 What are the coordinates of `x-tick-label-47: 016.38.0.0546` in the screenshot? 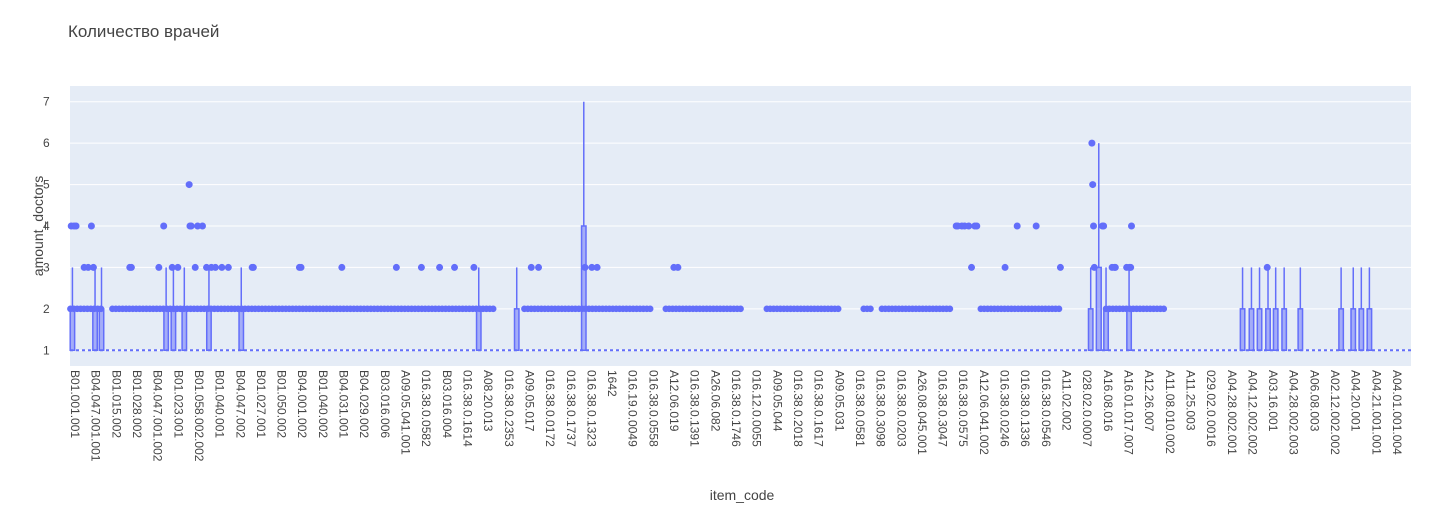 It's located at (1046, 408).